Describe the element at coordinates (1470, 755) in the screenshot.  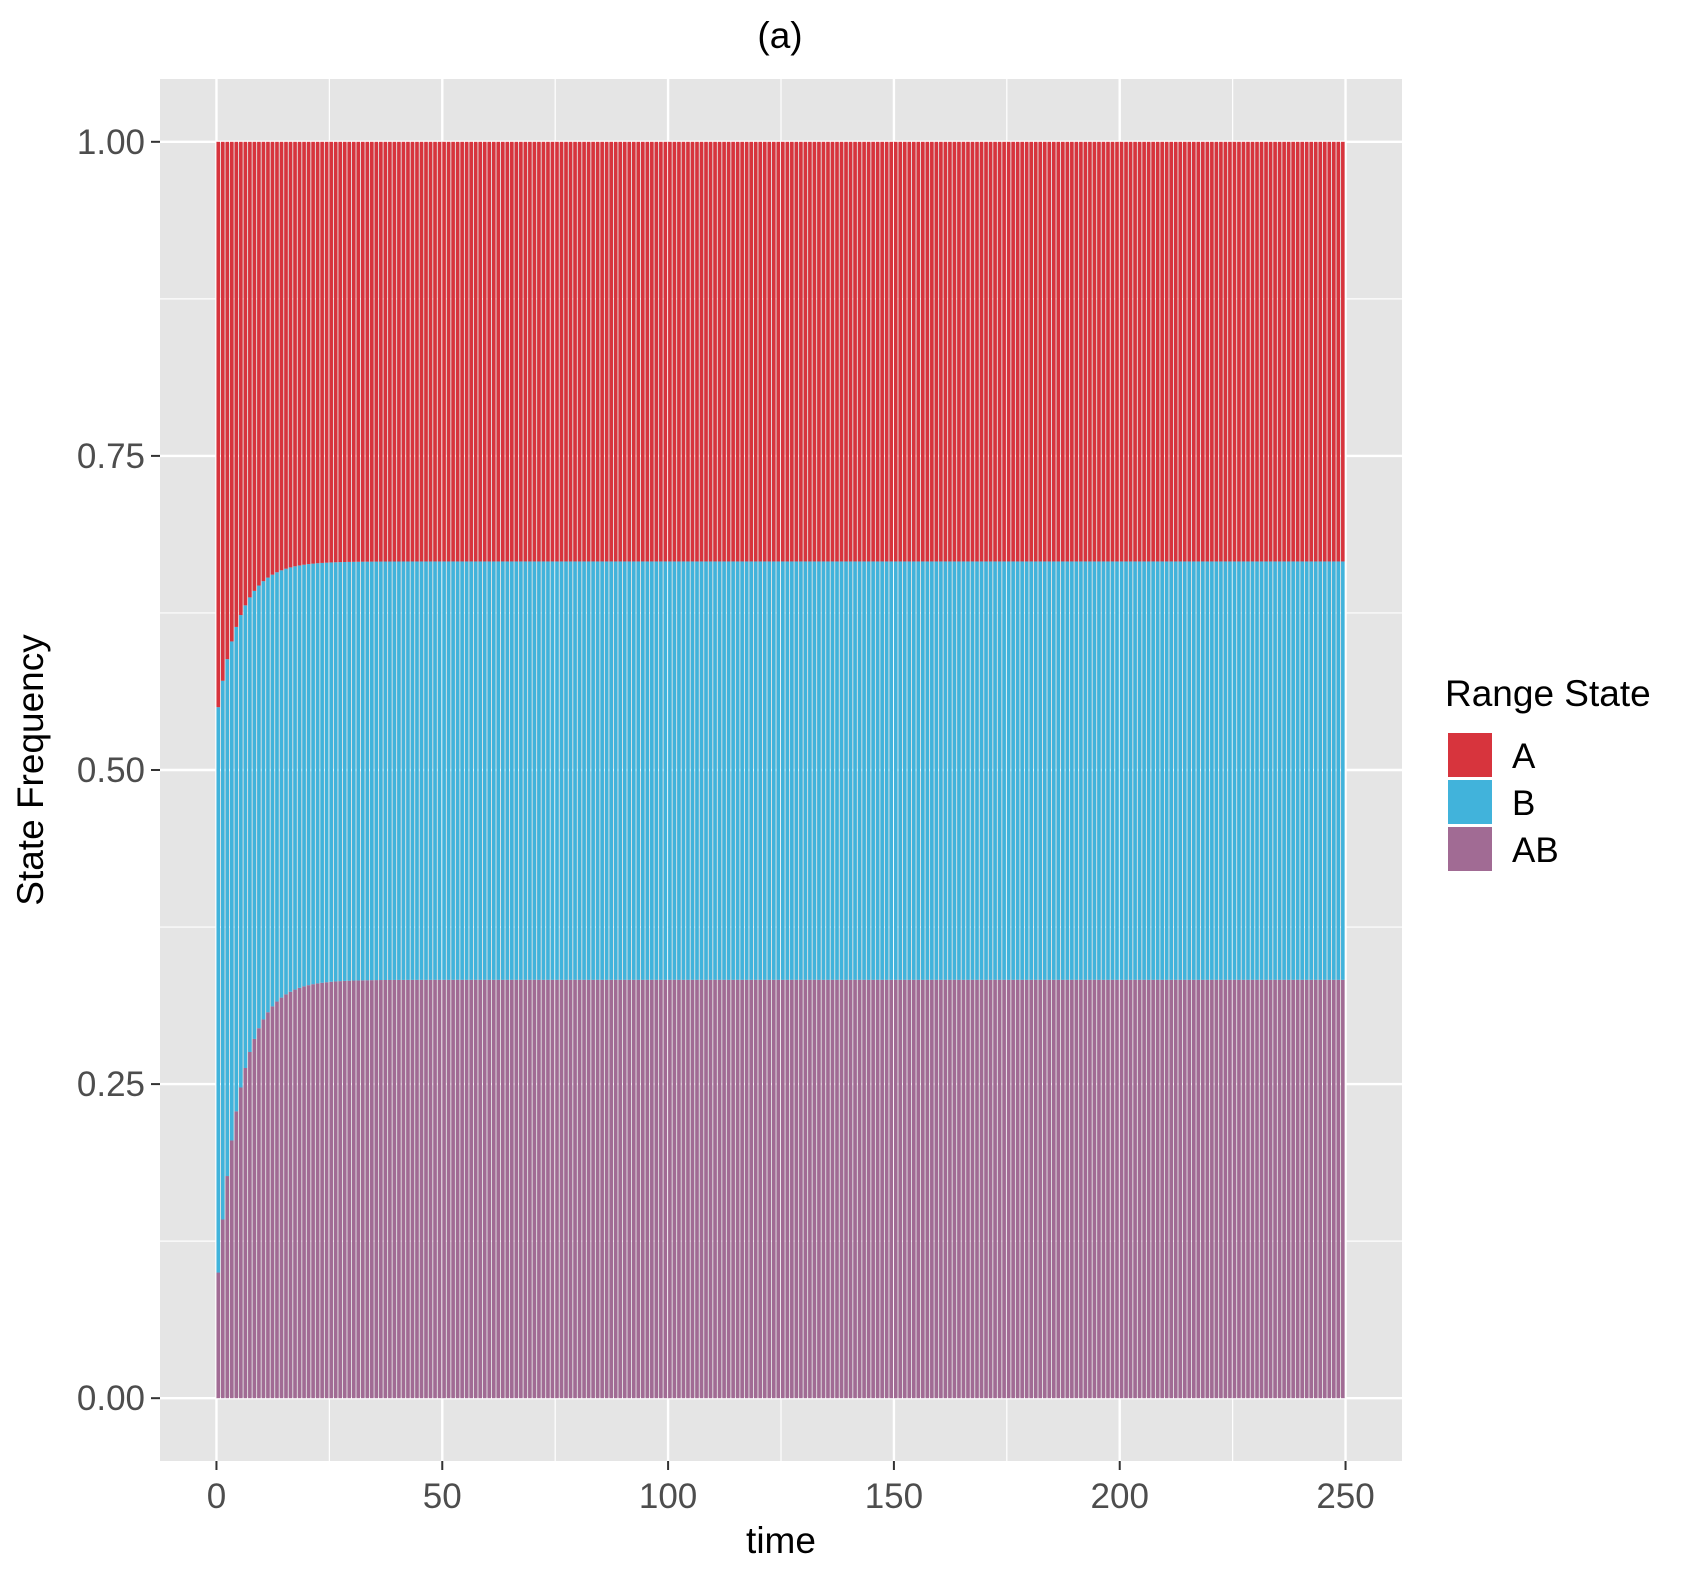
I see `legend-key-A` at that location.